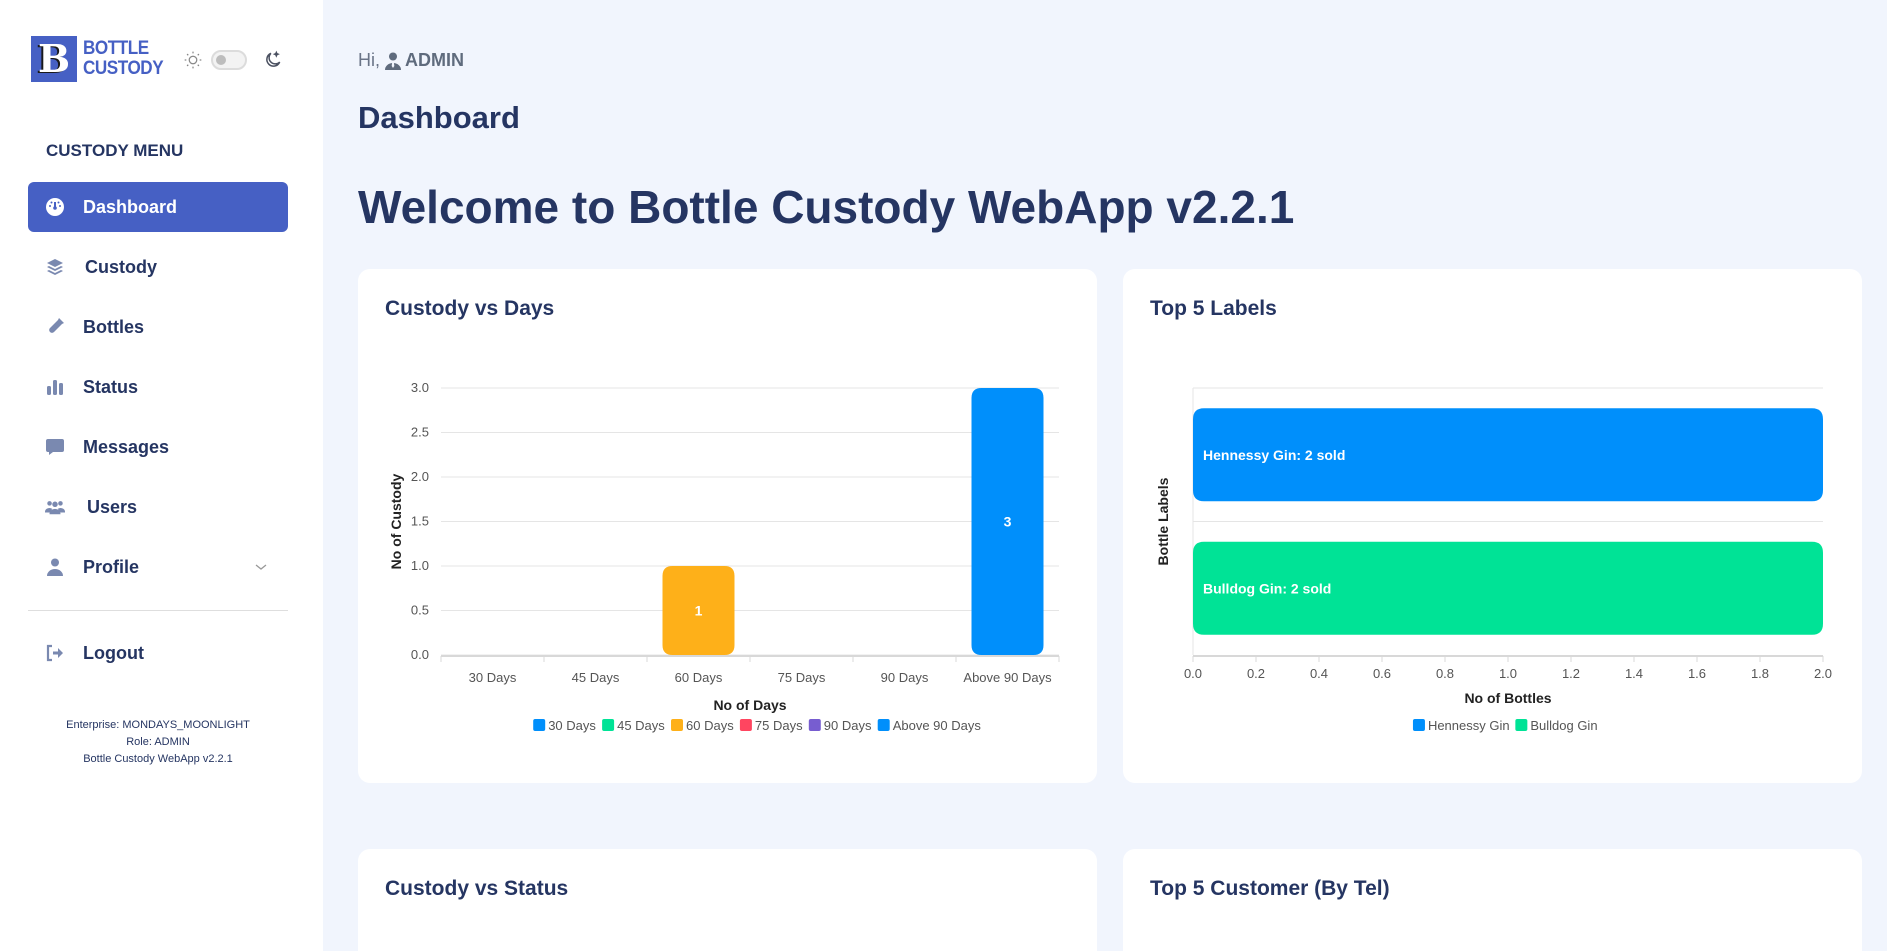  Describe the element at coordinates (121, 266) in the screenshot. I see `sidebar-item-label: Custody` at that location.